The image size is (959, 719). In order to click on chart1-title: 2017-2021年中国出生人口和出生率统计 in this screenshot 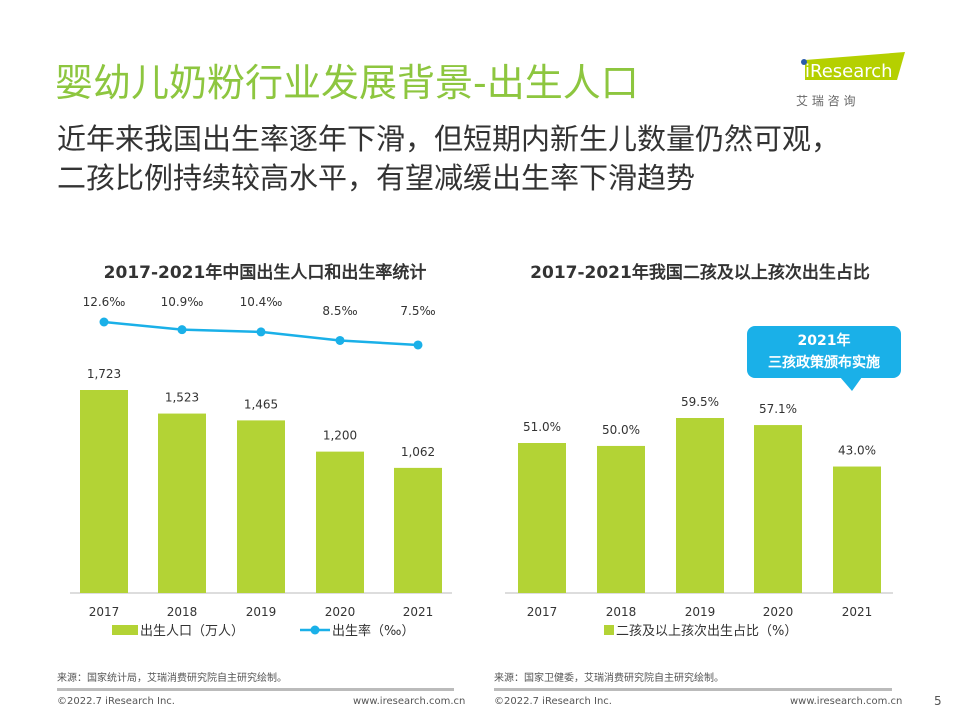, I will do `click(265, 273)`.